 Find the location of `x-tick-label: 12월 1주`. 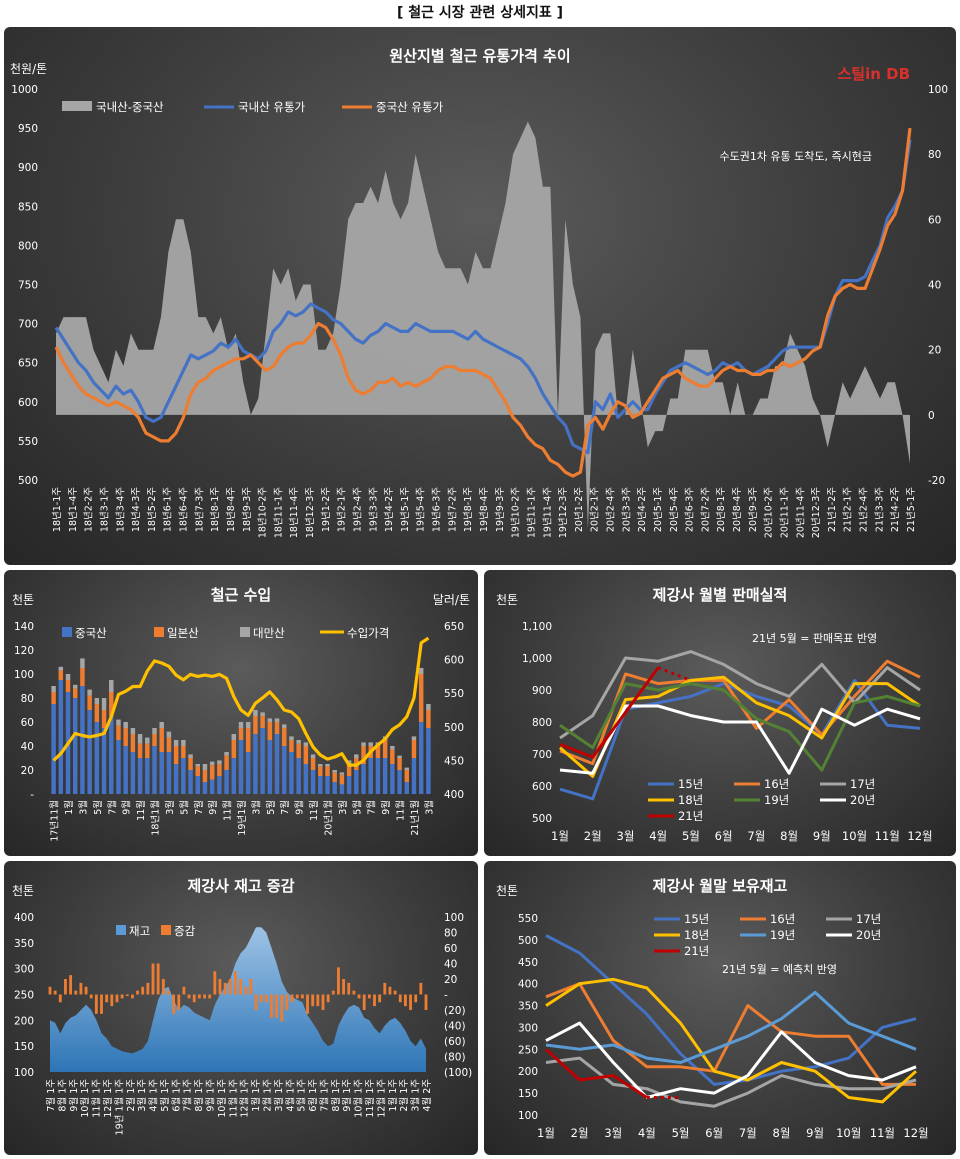

x-tick-label: 12월 1주 is located at coordinates (381, 1098).